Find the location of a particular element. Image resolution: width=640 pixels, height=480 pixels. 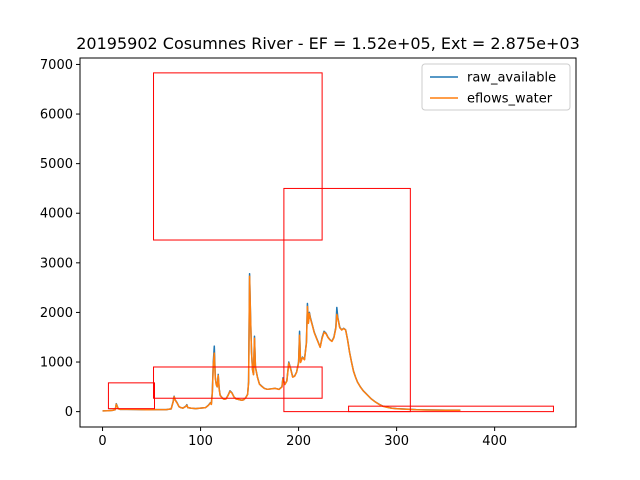

legend: raw_available eflows_water is located at coordinates (496, 87).